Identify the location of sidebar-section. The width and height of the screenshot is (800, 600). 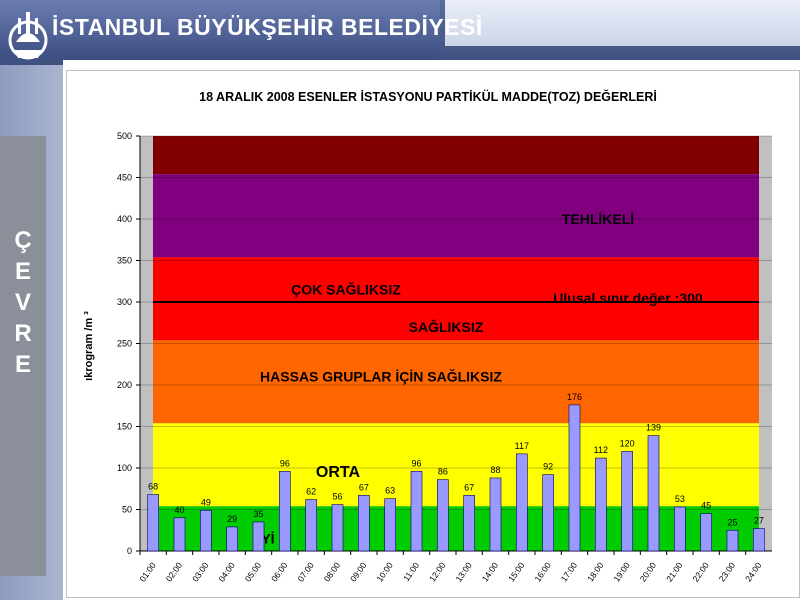
(23, 356).